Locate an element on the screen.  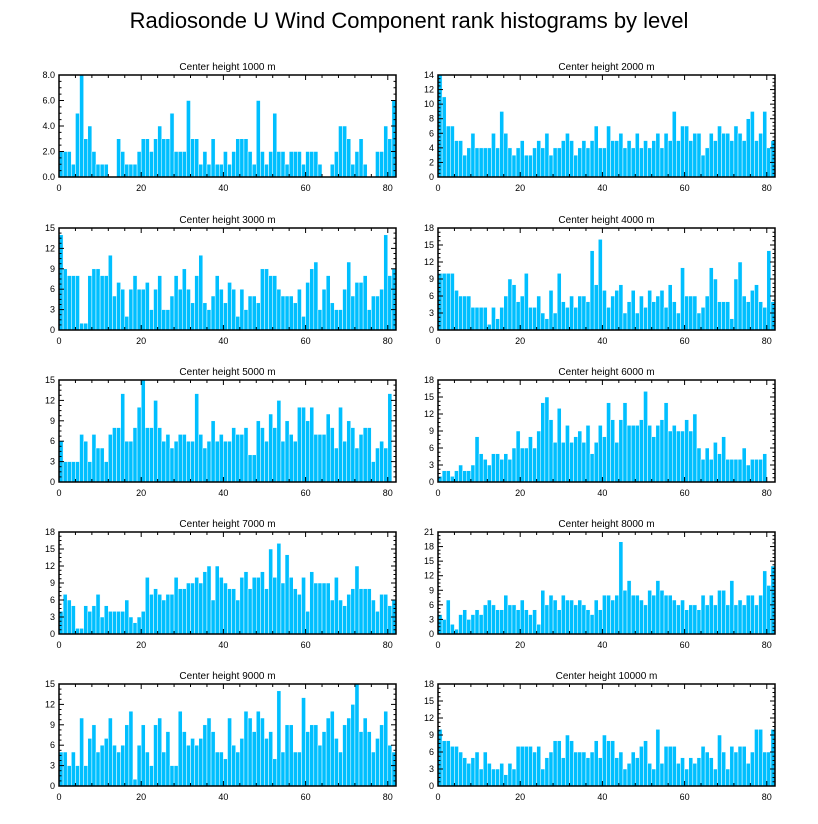
panel-title: Center height 5000 m is located at coordinates (227, 372).